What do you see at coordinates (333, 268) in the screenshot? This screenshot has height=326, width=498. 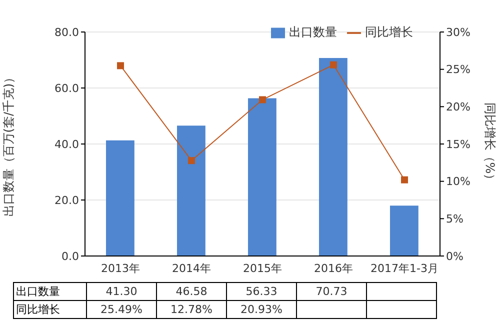 I see `x-tick-label: 2016年` at bounding box center [333, 268].